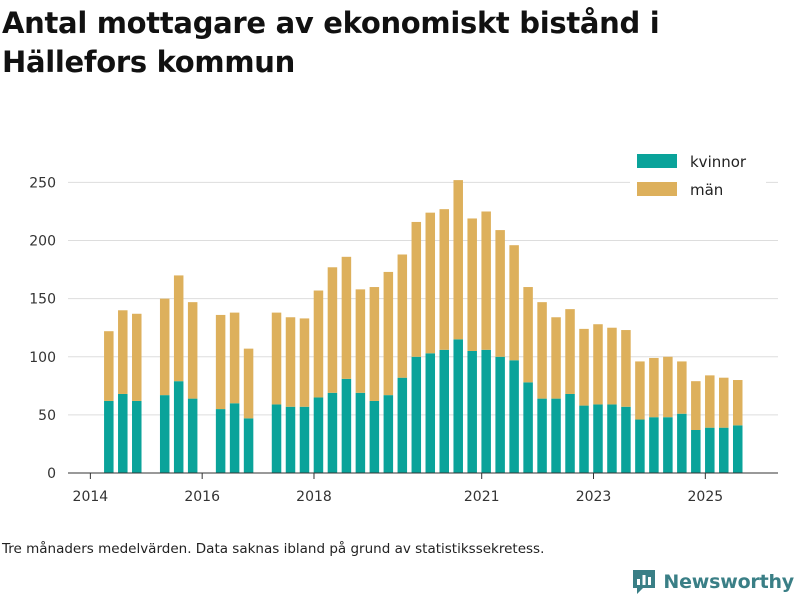  What do you see at coordinates (706, 190) in the screenshot?
I see `legend-label-man: män` at bounding box center [706, 190].